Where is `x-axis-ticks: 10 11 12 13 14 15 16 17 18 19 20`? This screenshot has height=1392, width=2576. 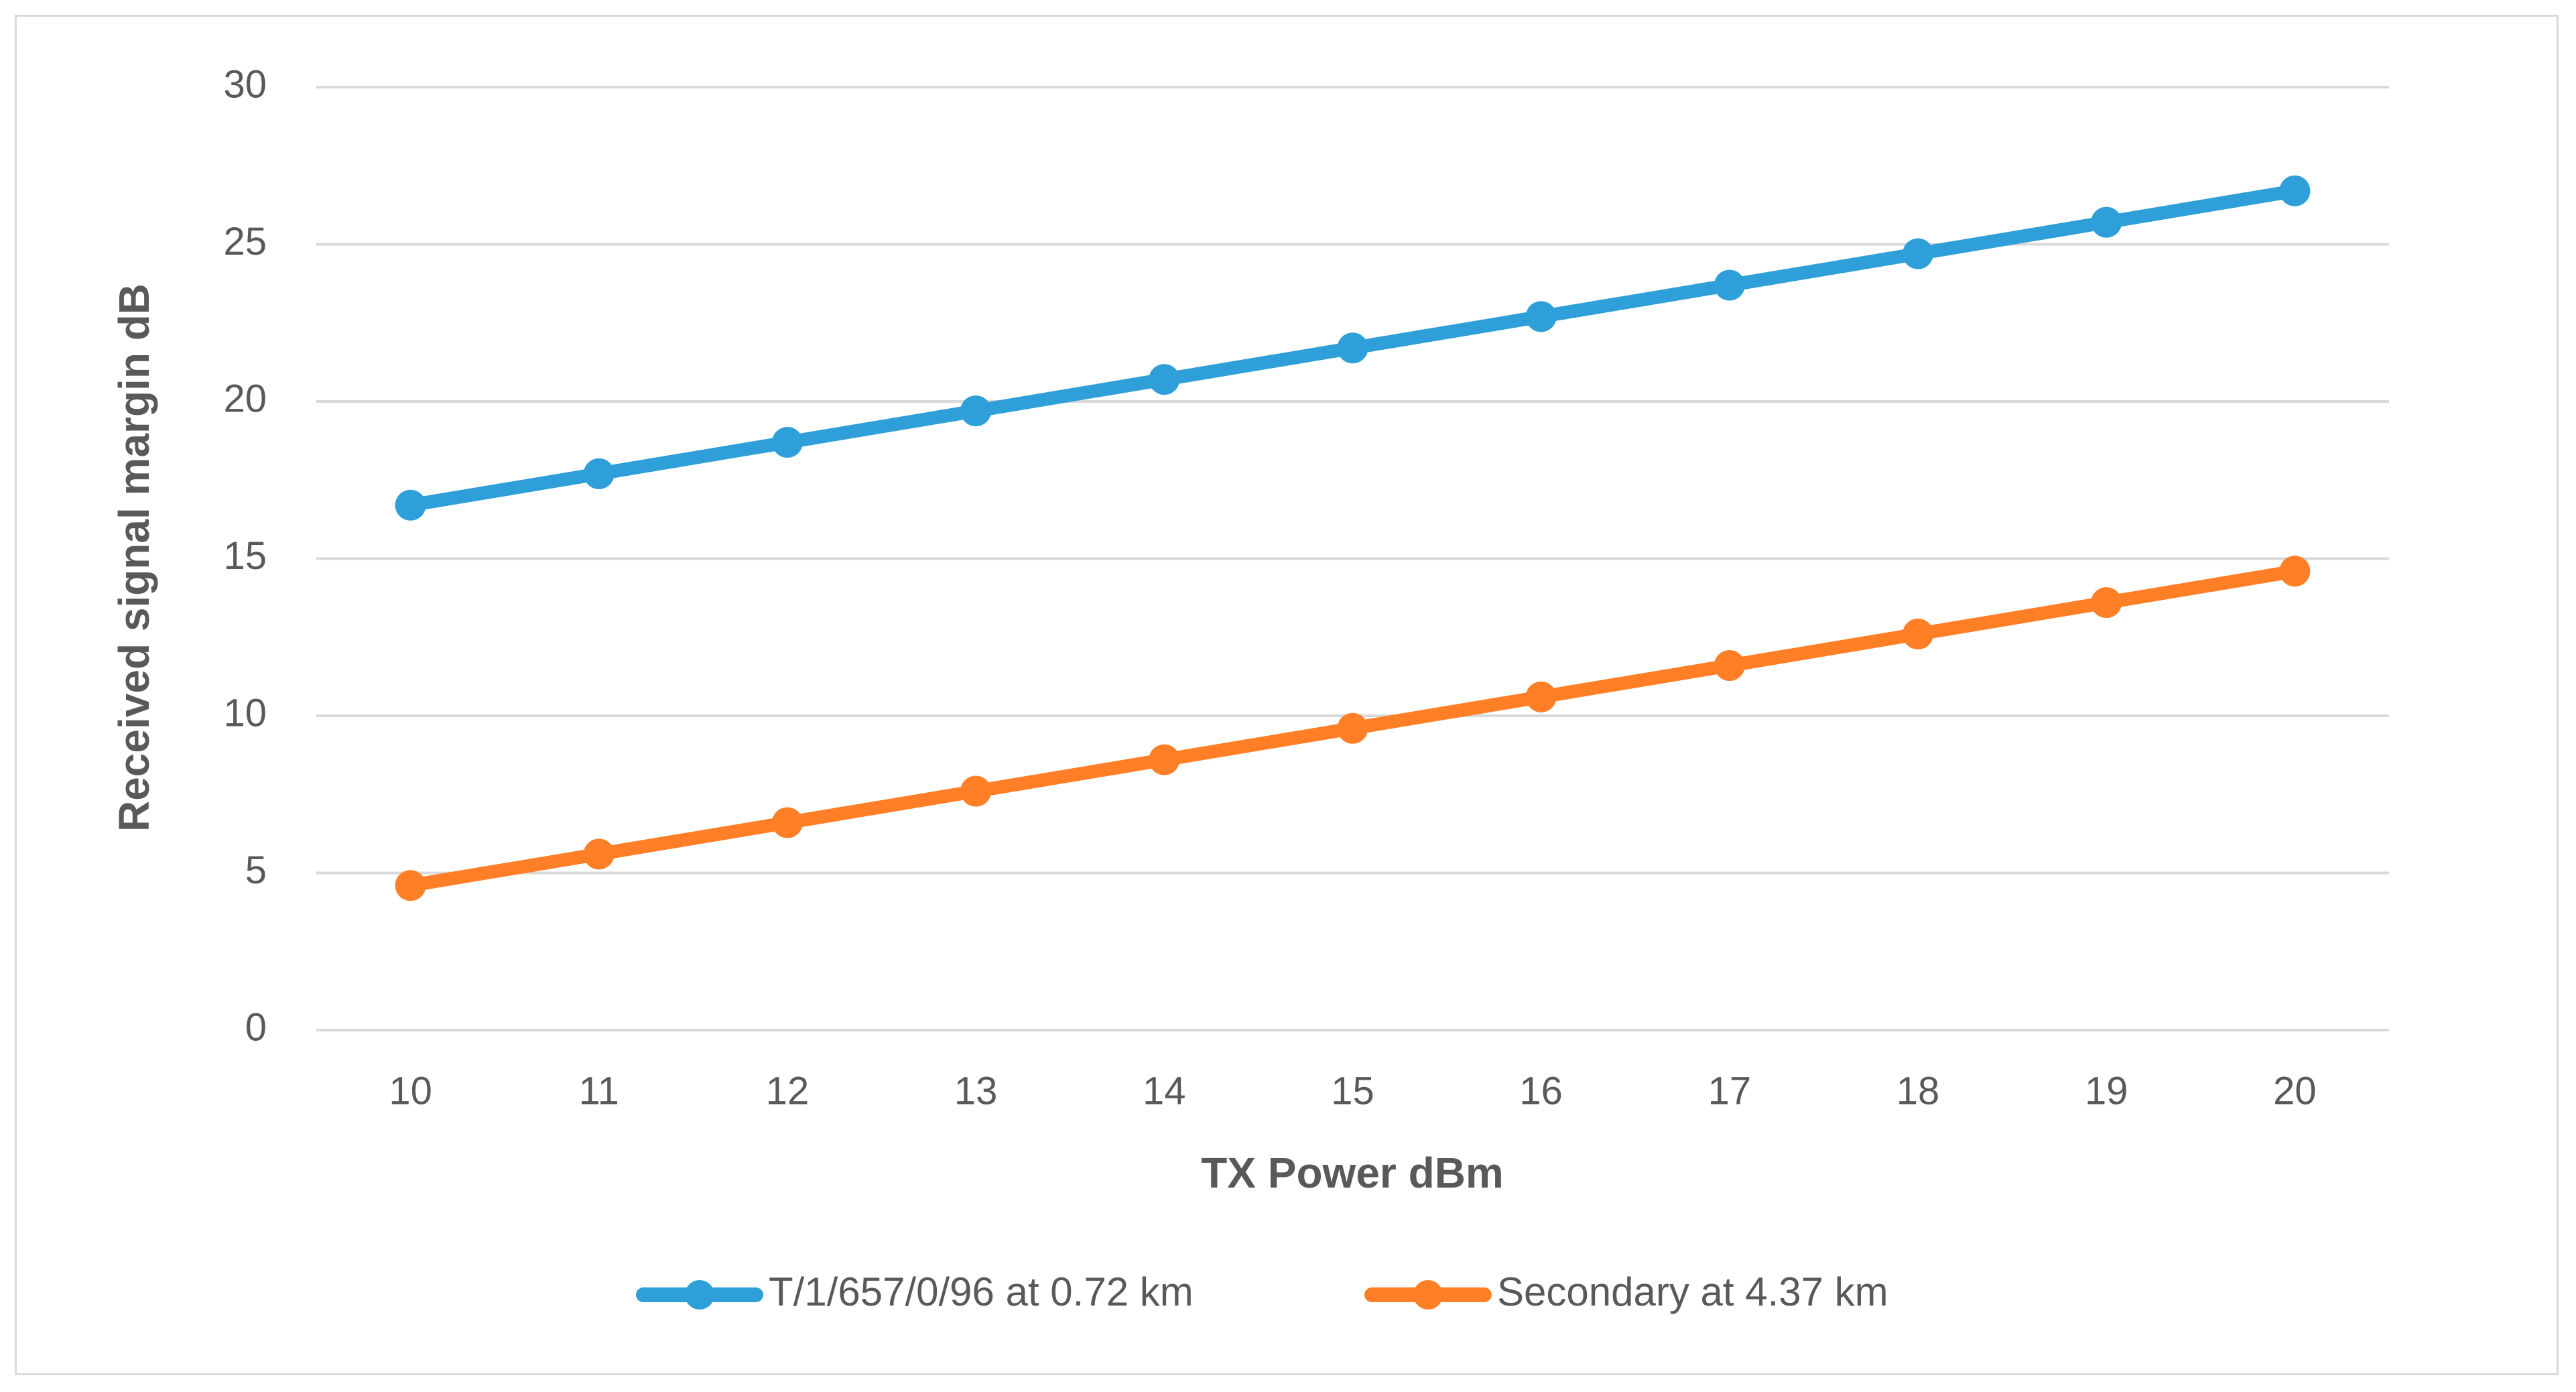 x-axis-ticks: 10 11 12 13 14 15 16 17 18 19 20 is located at coordinates (1352, 1091).